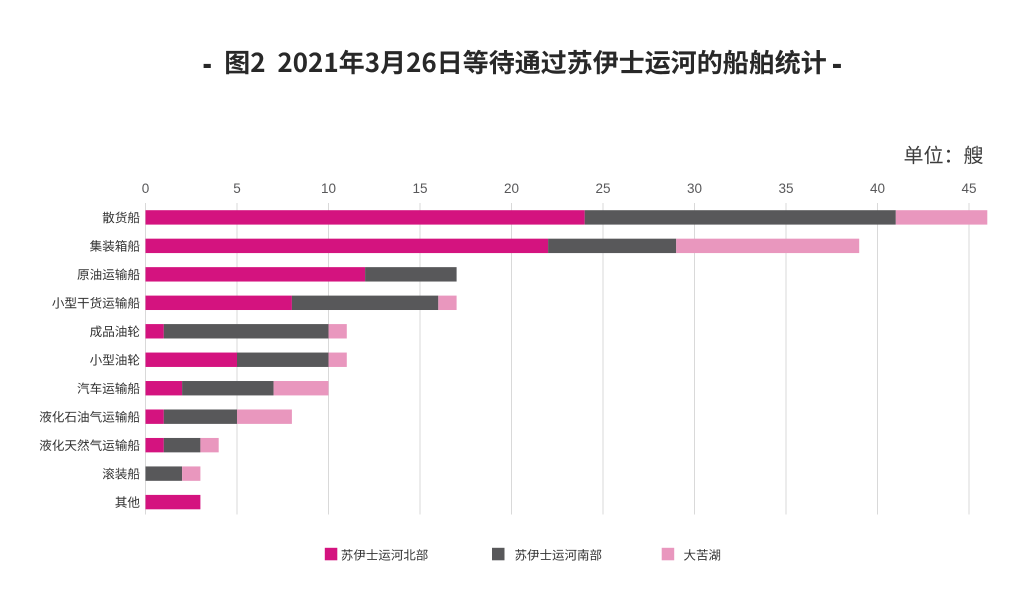  Describe the element at coordinates (694, 188) in the screenshot. I see `svg-text: 30` at that location.